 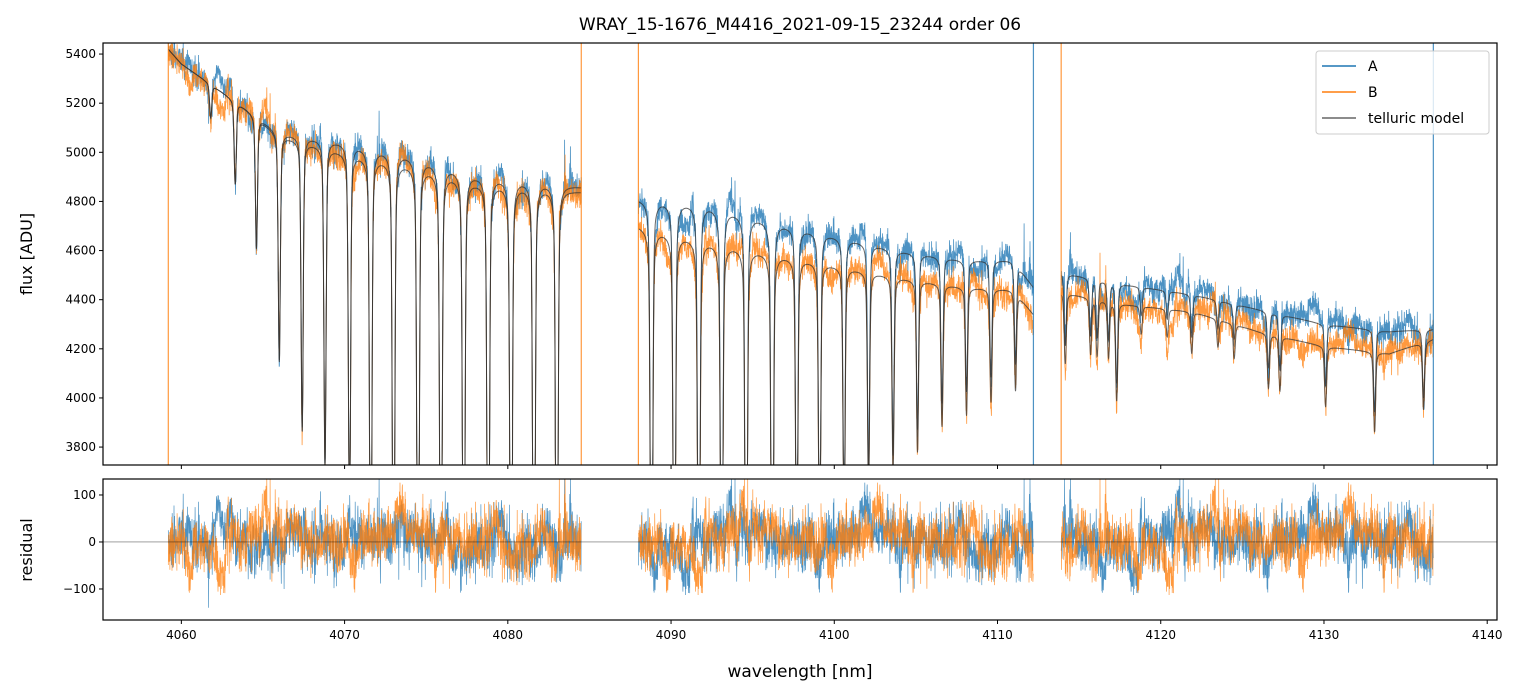 What do you see at coordinates (1416, 119) in the screenshot?
I see `legend-label-telluric: telluric model` at bounding box center [1416, 119].